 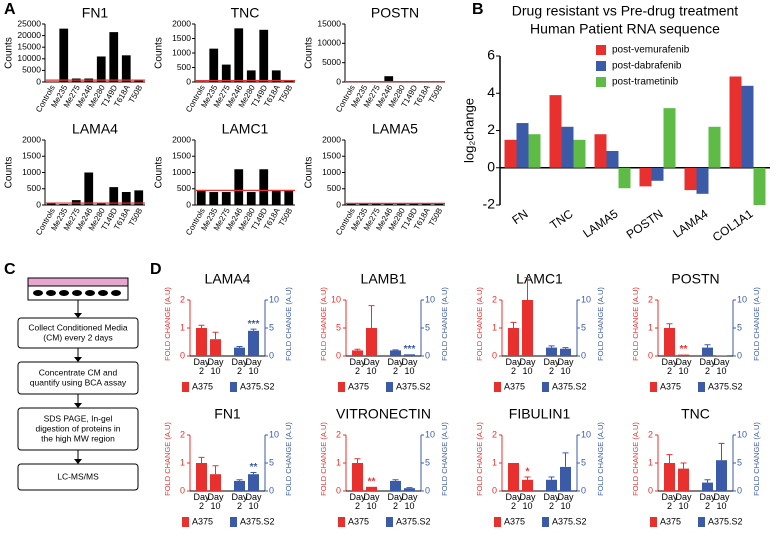 What do you see at coordinates (77, 428) in the screenshot?
I see `step-text: digestion of proteins in` at bounding box center [77, 428].